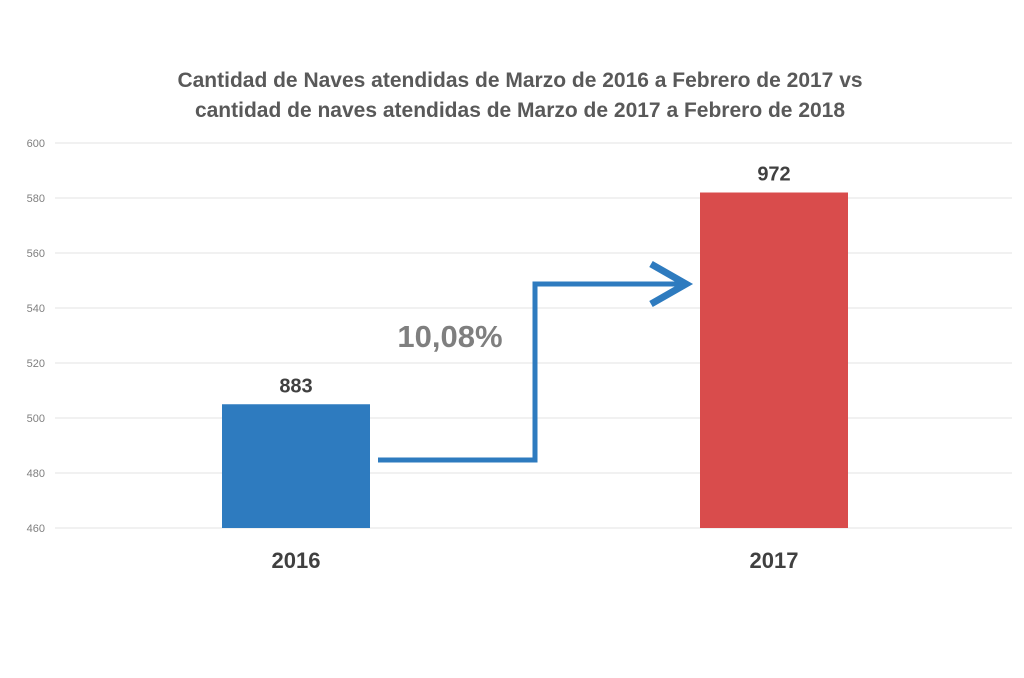 Image resolution: width=1024 pixels, height=678 pixels. Describe the element at coordinates (36, 474) in the screenshot. I see `y-tick-label: 480` at that location.